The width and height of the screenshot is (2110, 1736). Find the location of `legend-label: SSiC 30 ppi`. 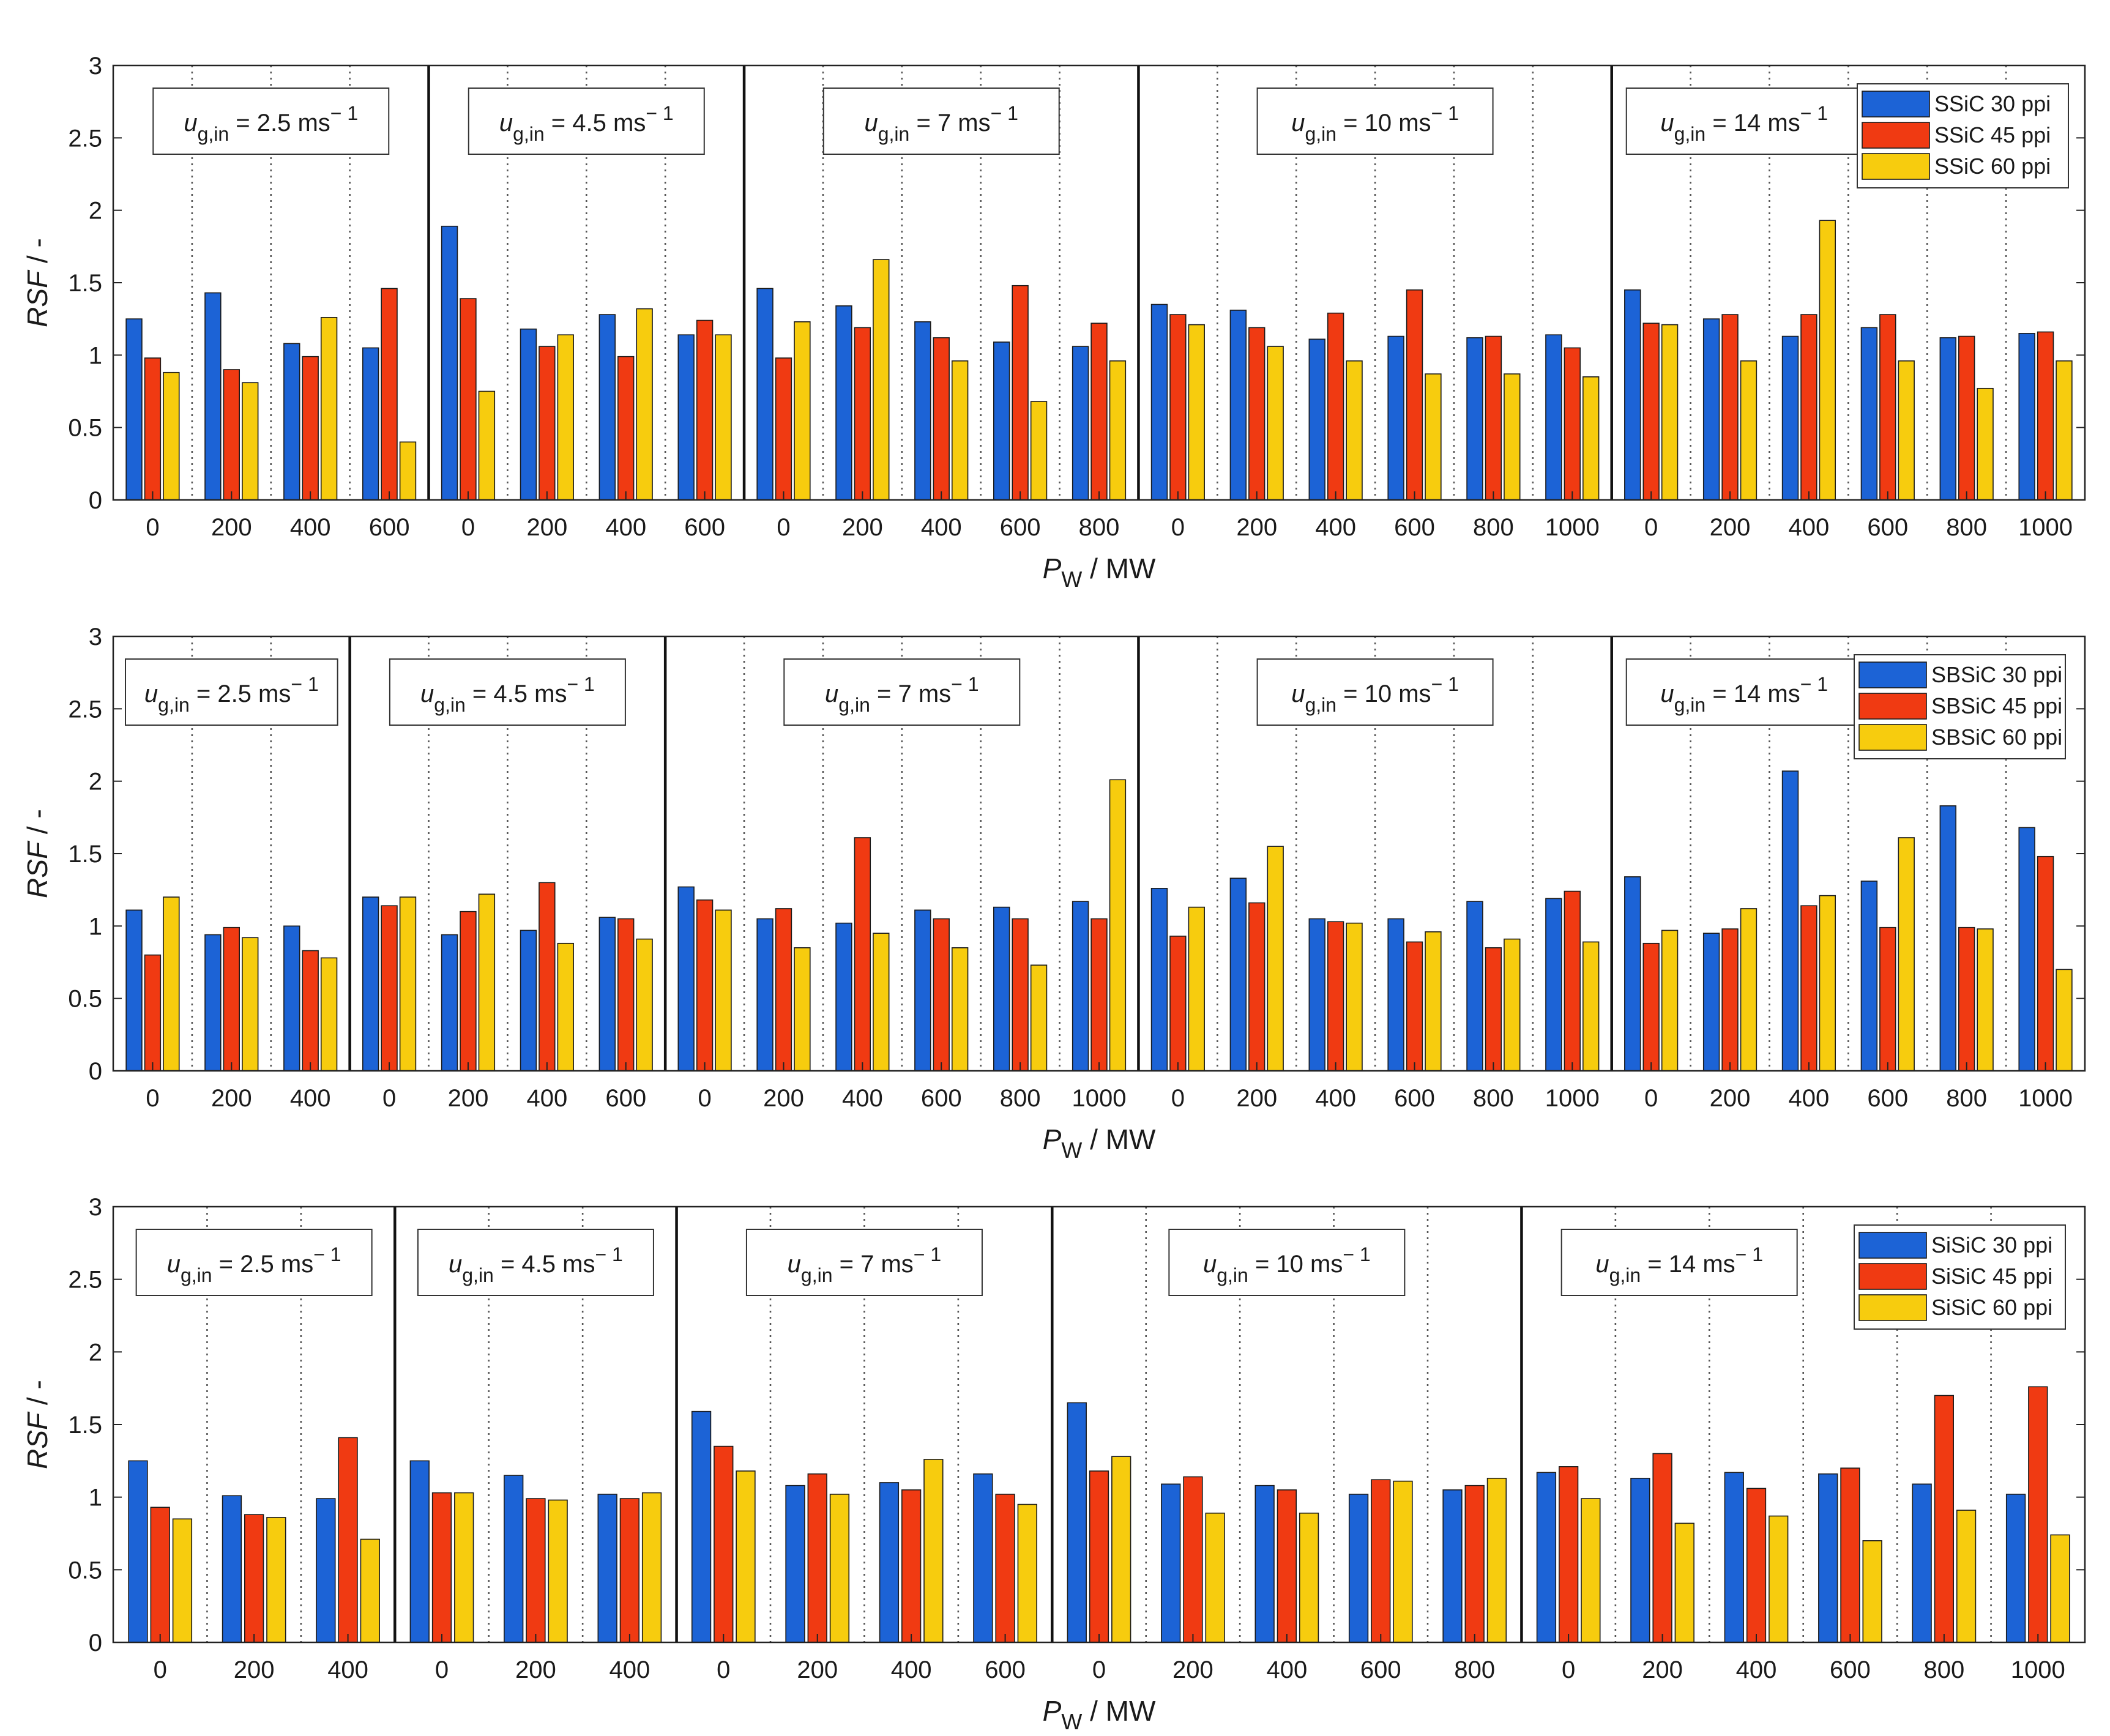

legend-label: SSiC 30 ppi is located at coordinates (1992, 103).